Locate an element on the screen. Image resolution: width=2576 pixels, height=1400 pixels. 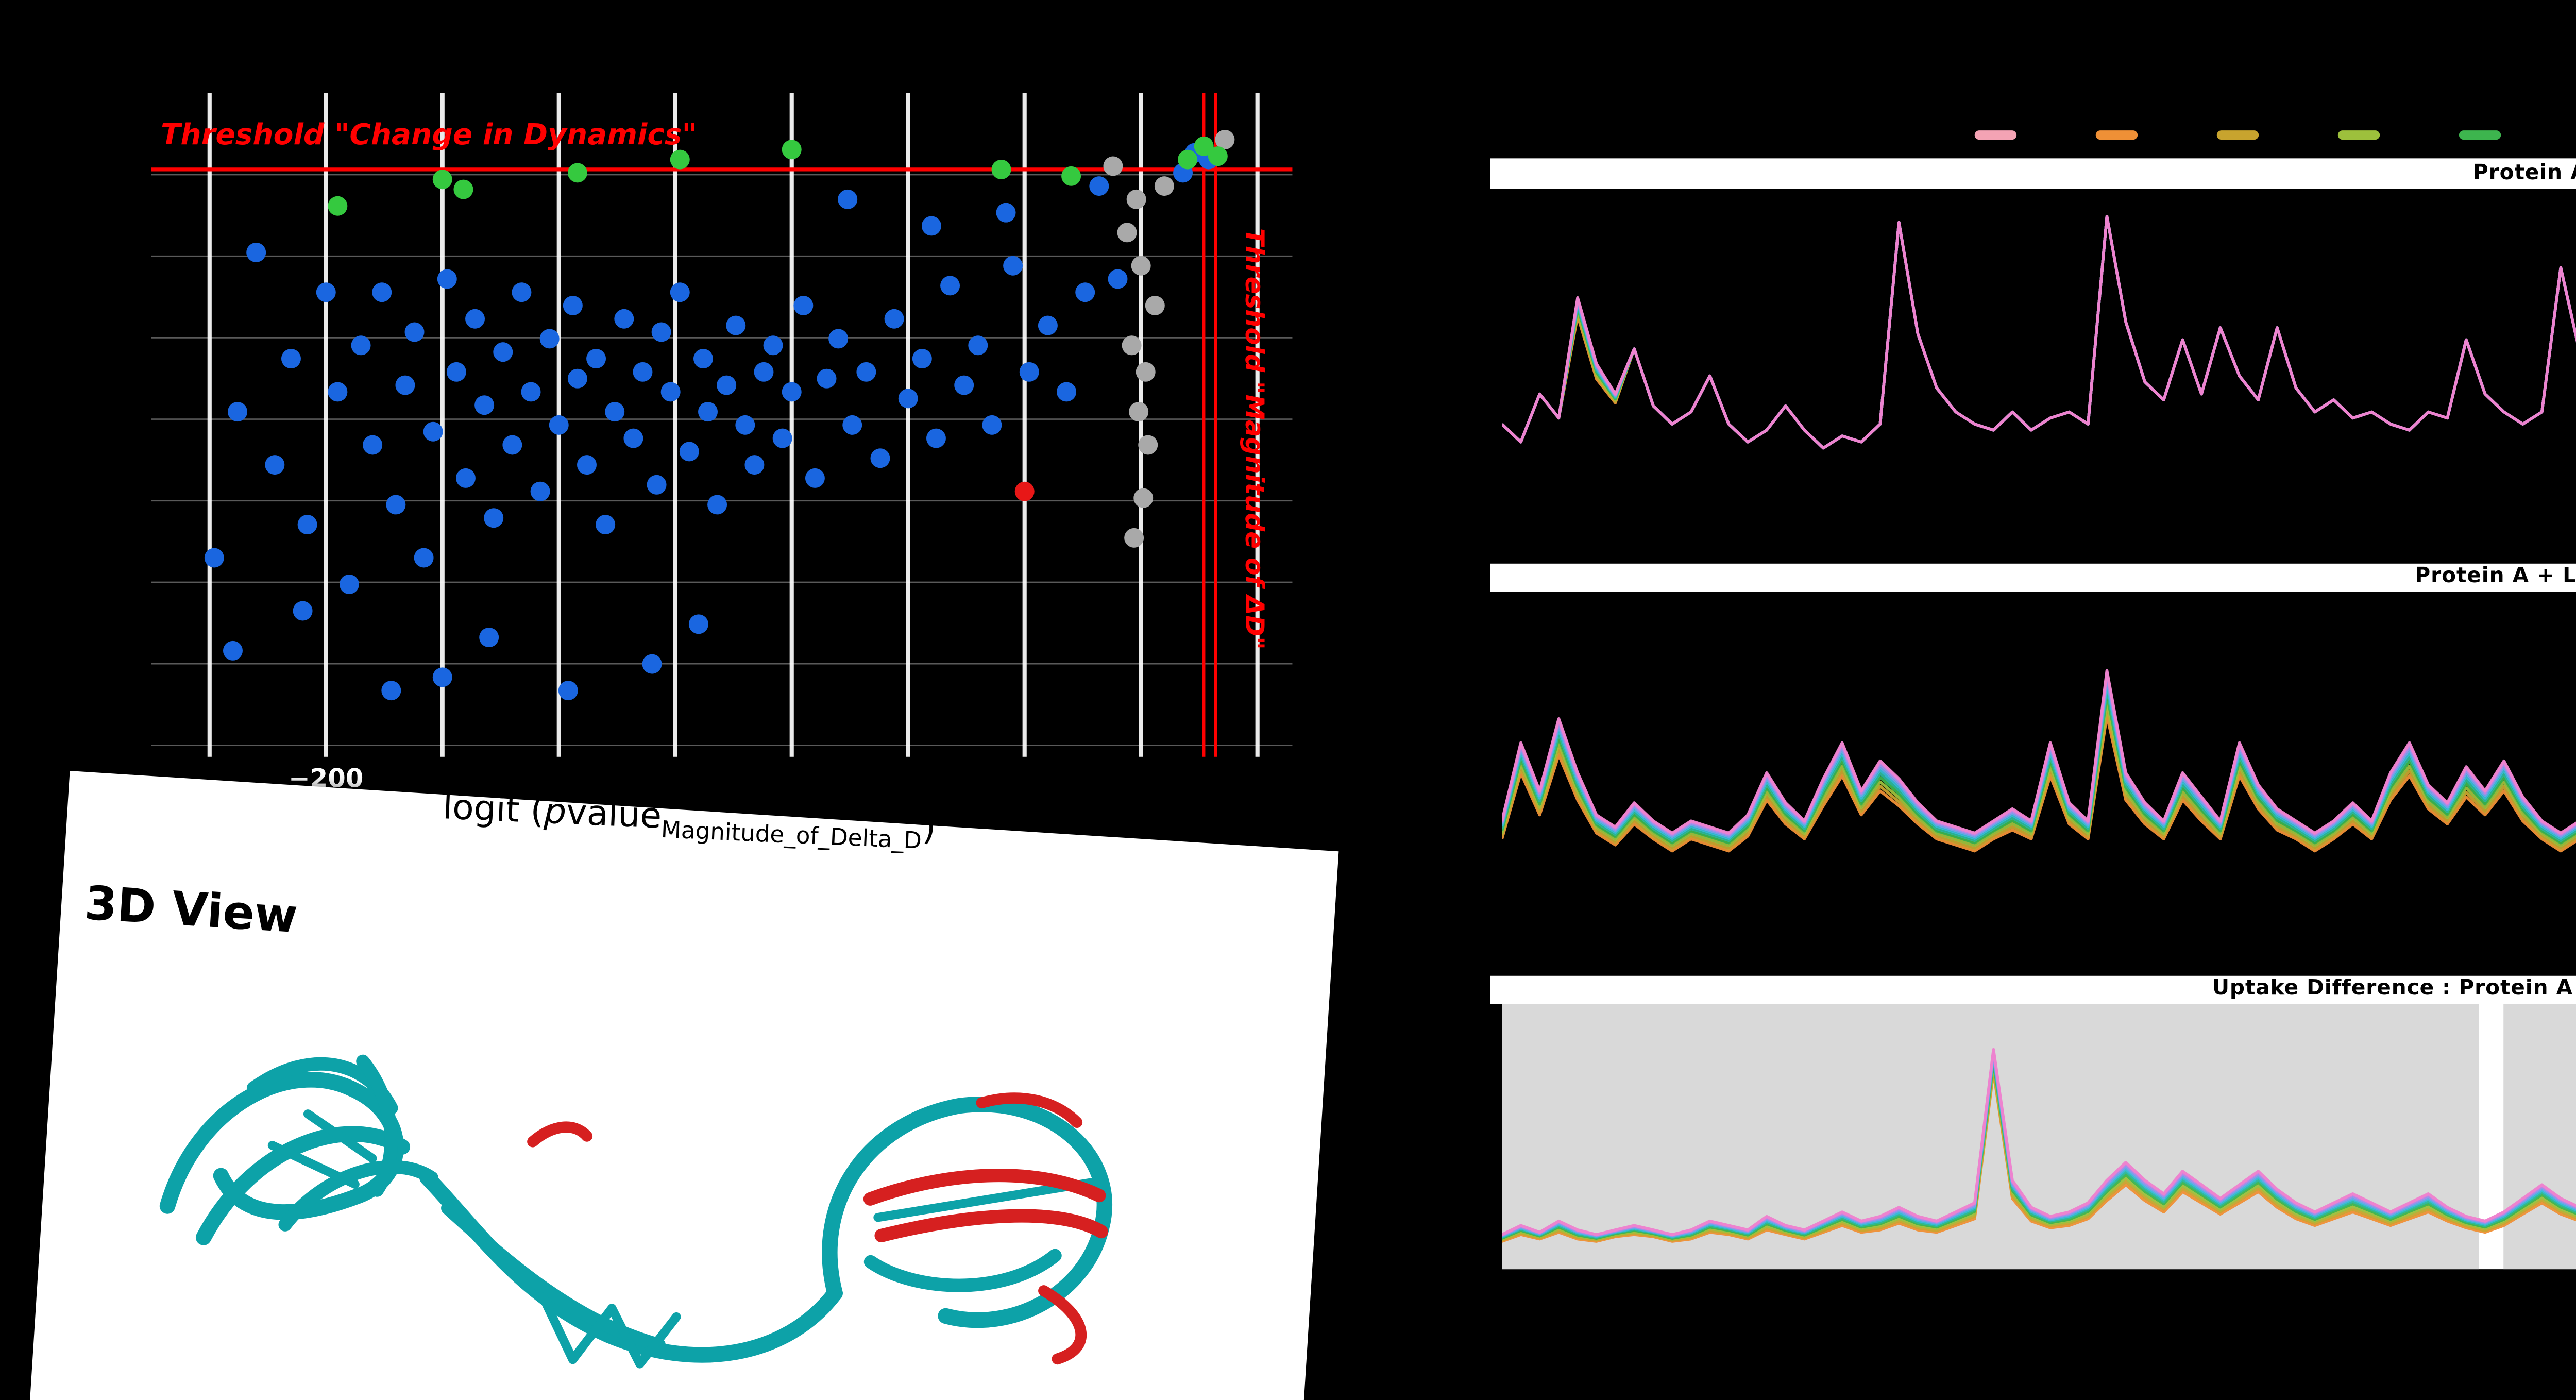
chart-title-bar: Protein A + Ligand is located at coordinates (2033, 577).